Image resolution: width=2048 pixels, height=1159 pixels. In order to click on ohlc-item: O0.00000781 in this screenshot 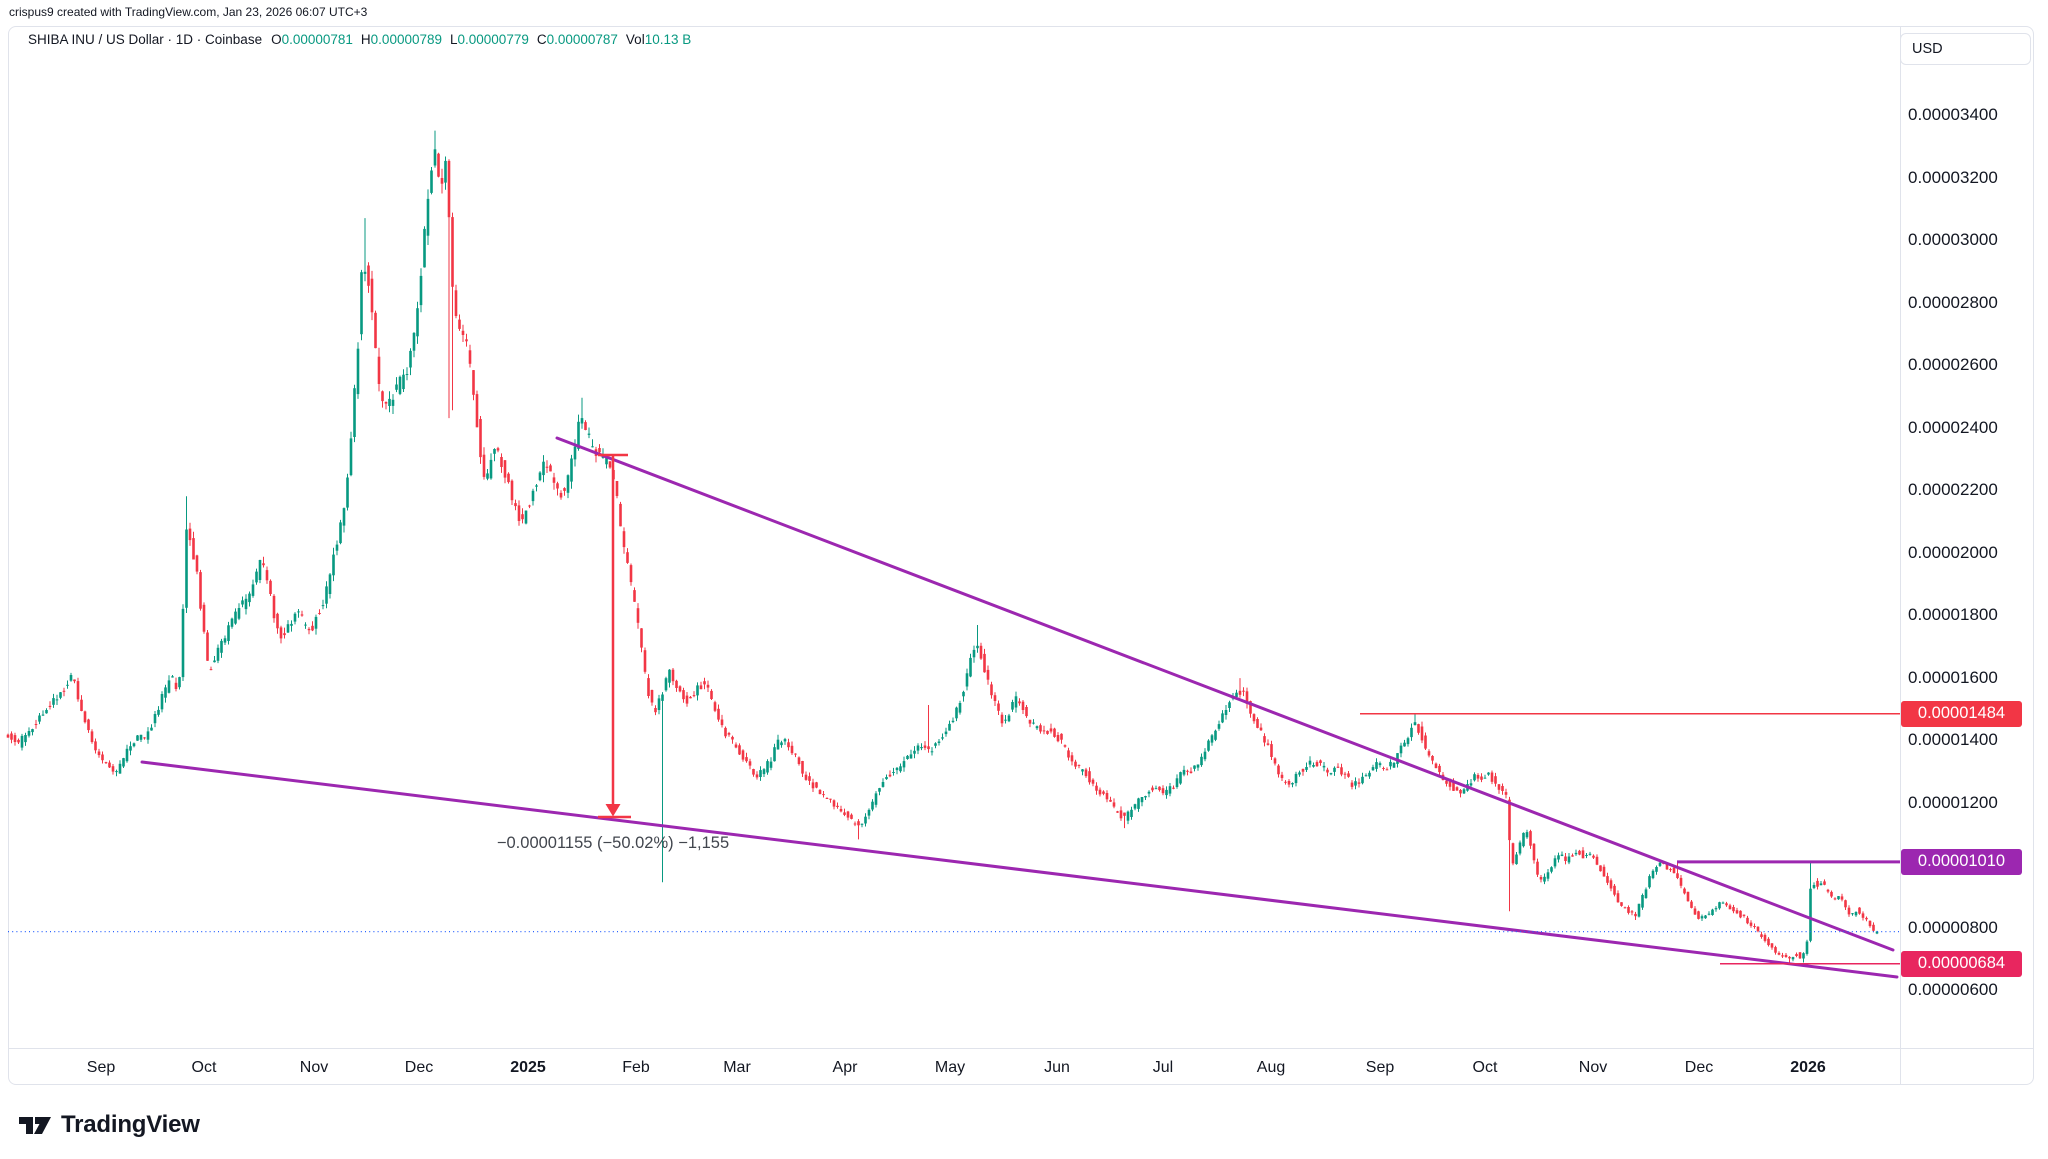, I will do `click(312, 39)`.